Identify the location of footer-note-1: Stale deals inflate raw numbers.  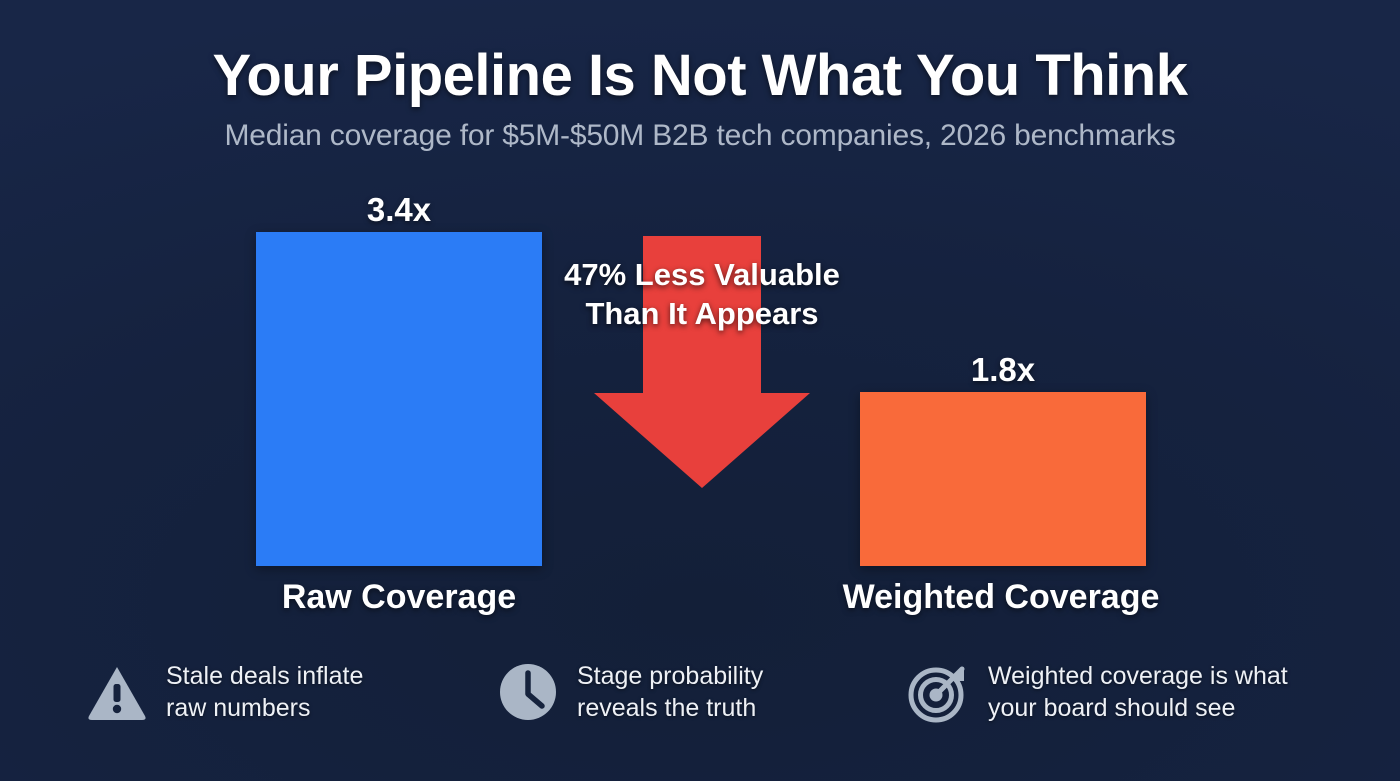
(224, 692).